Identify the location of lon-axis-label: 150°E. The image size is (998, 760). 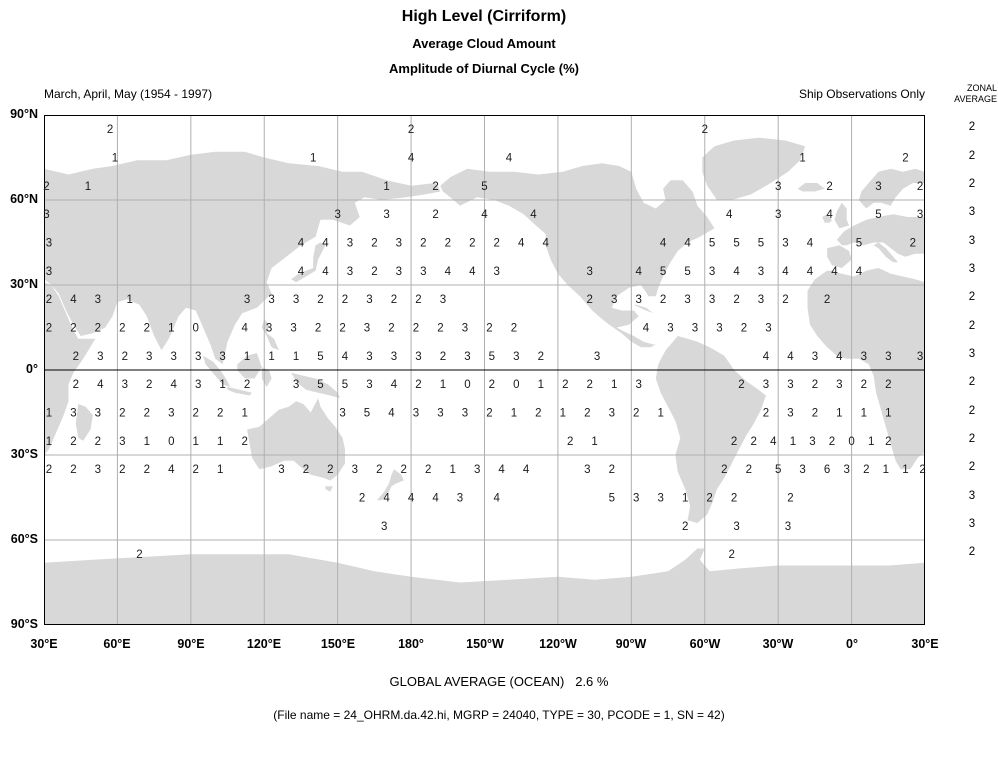
(338, 644).